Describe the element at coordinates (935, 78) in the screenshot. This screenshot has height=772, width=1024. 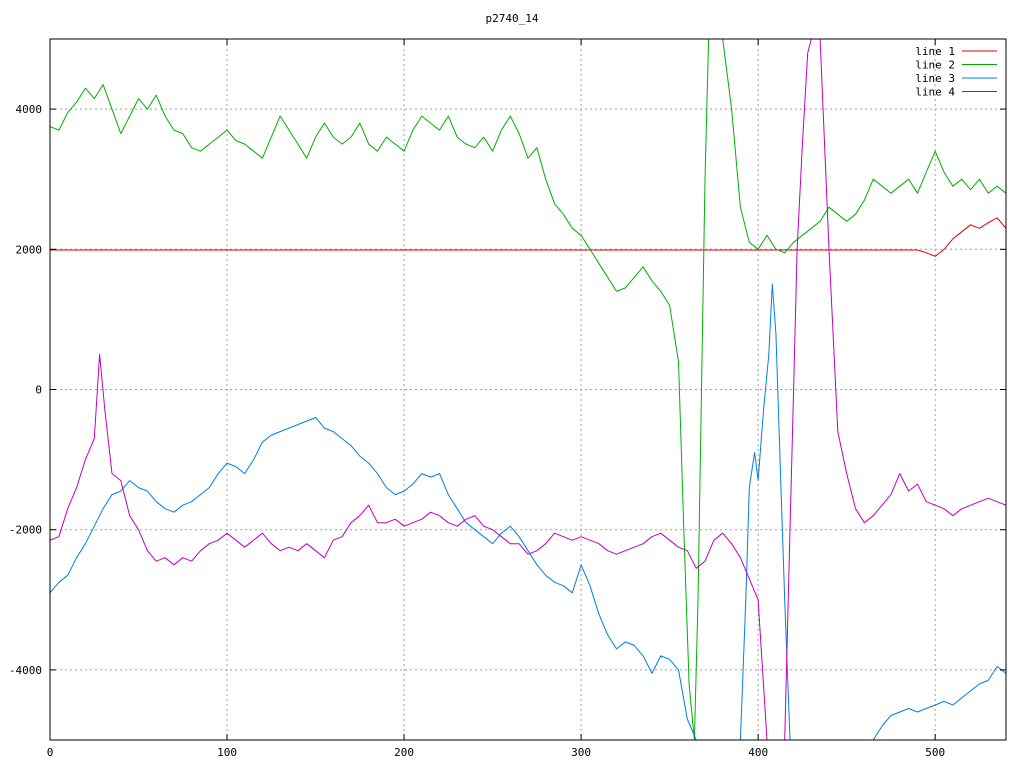
I see `legend-label-3: line 3` at that location.